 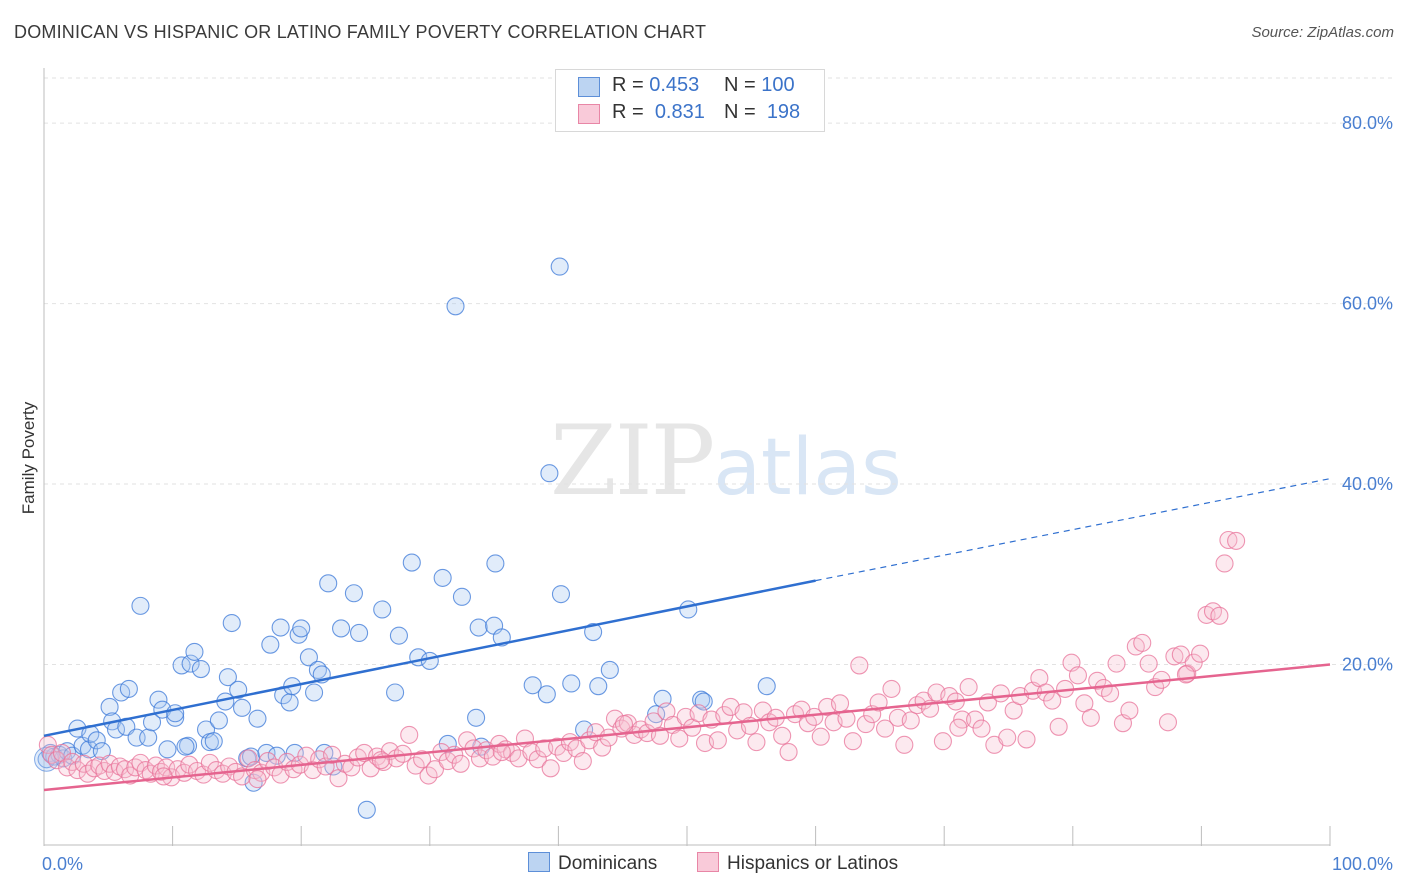 What do you see at coordinates (708, 862) in the screenshot?
I see `bottom-legend-swatch-hispanics` at bounding box center [708, 862].